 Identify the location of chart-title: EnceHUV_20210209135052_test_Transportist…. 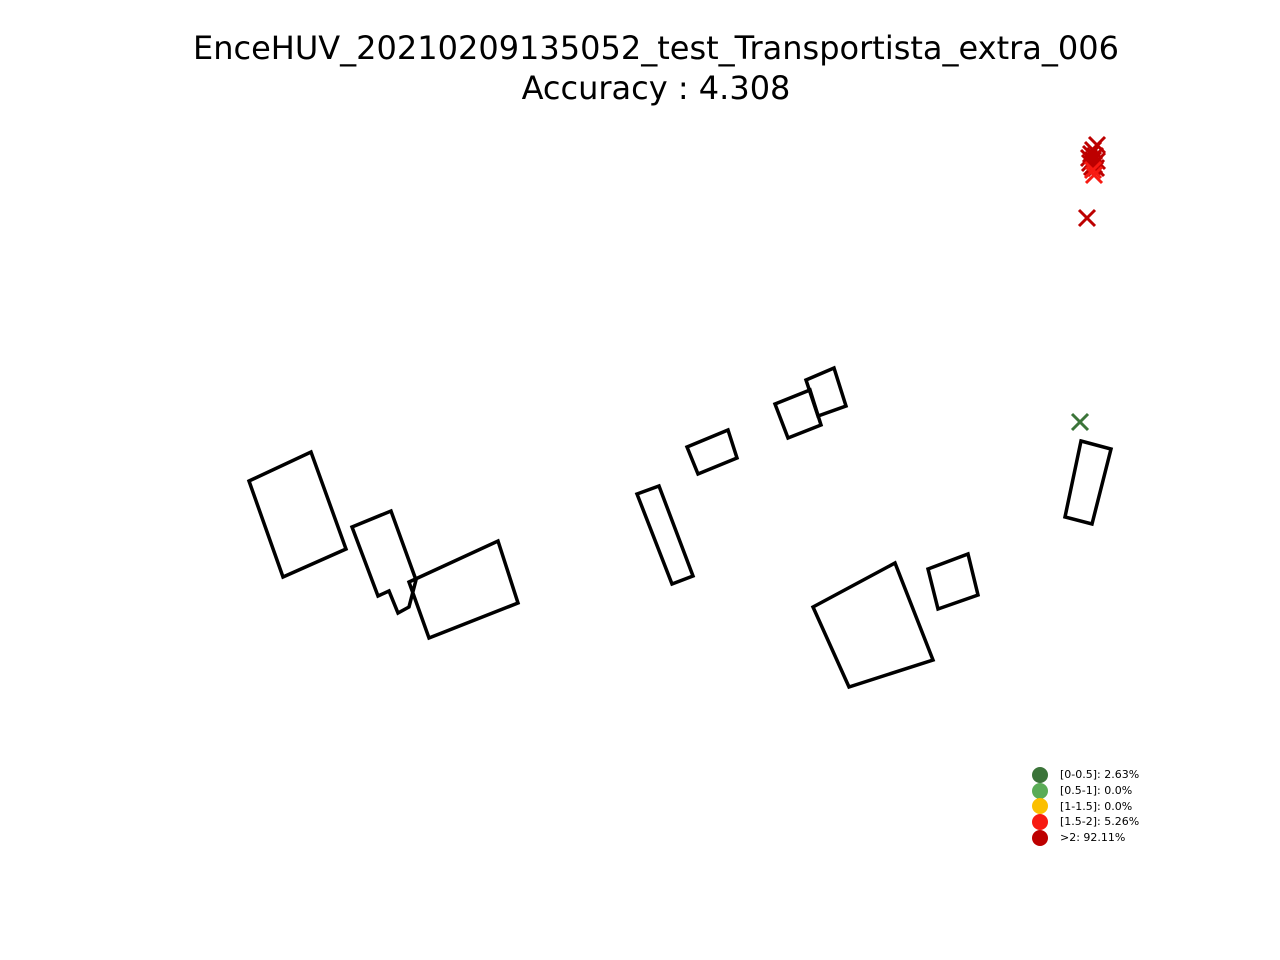
(656, 48).